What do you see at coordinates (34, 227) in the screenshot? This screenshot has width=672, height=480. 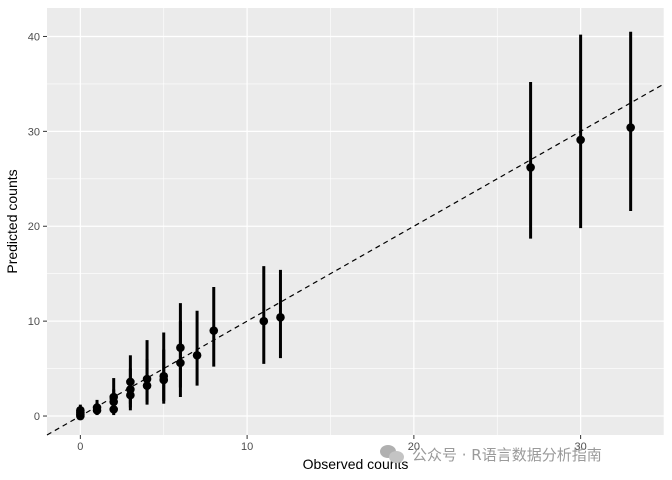 I see `y-tick-label: 20` at bounding box center [34, 227].